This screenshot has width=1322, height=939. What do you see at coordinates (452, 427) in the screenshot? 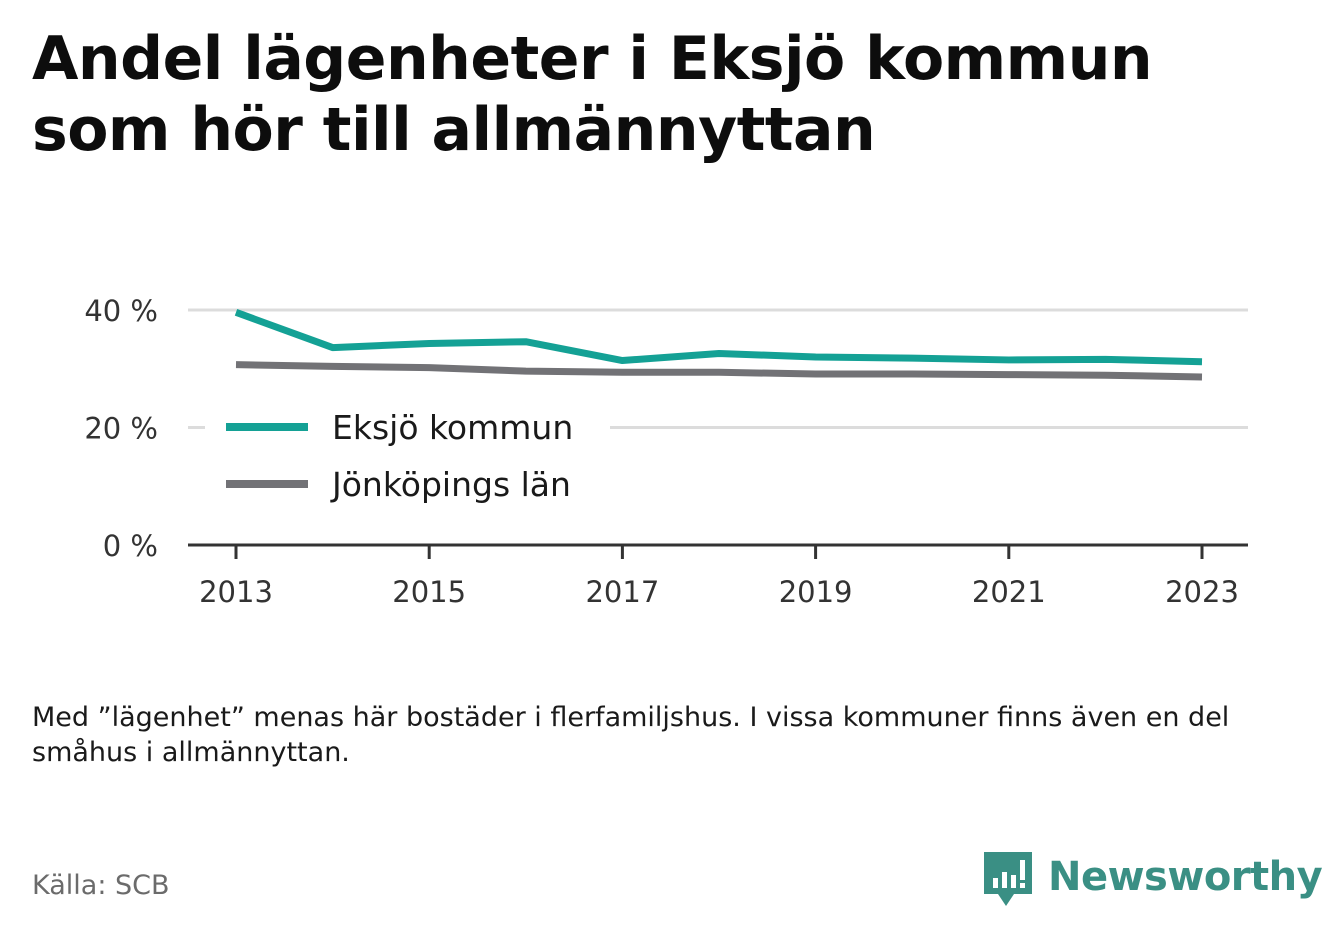
I see `legend-label: Eksjö kommun` at bounding box center [452, 427].